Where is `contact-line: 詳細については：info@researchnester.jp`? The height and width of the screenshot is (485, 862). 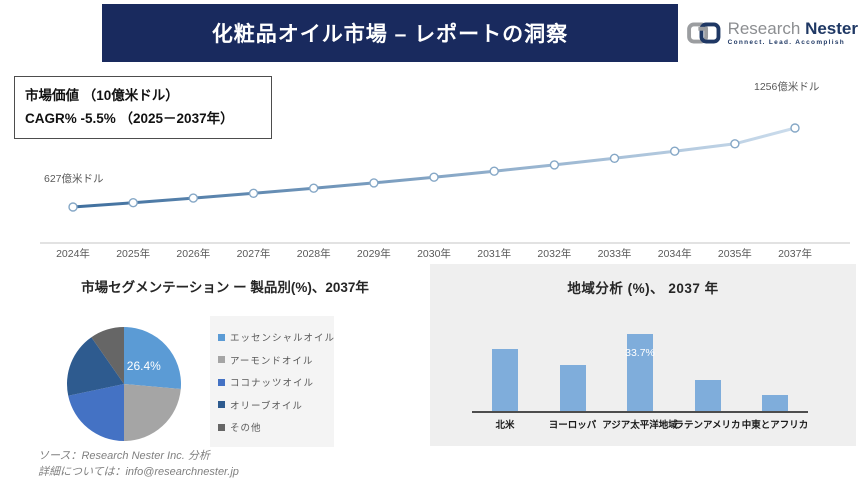 contact-line: 詳細については：info@researchnester.jp is located at coordinates (138, 471).